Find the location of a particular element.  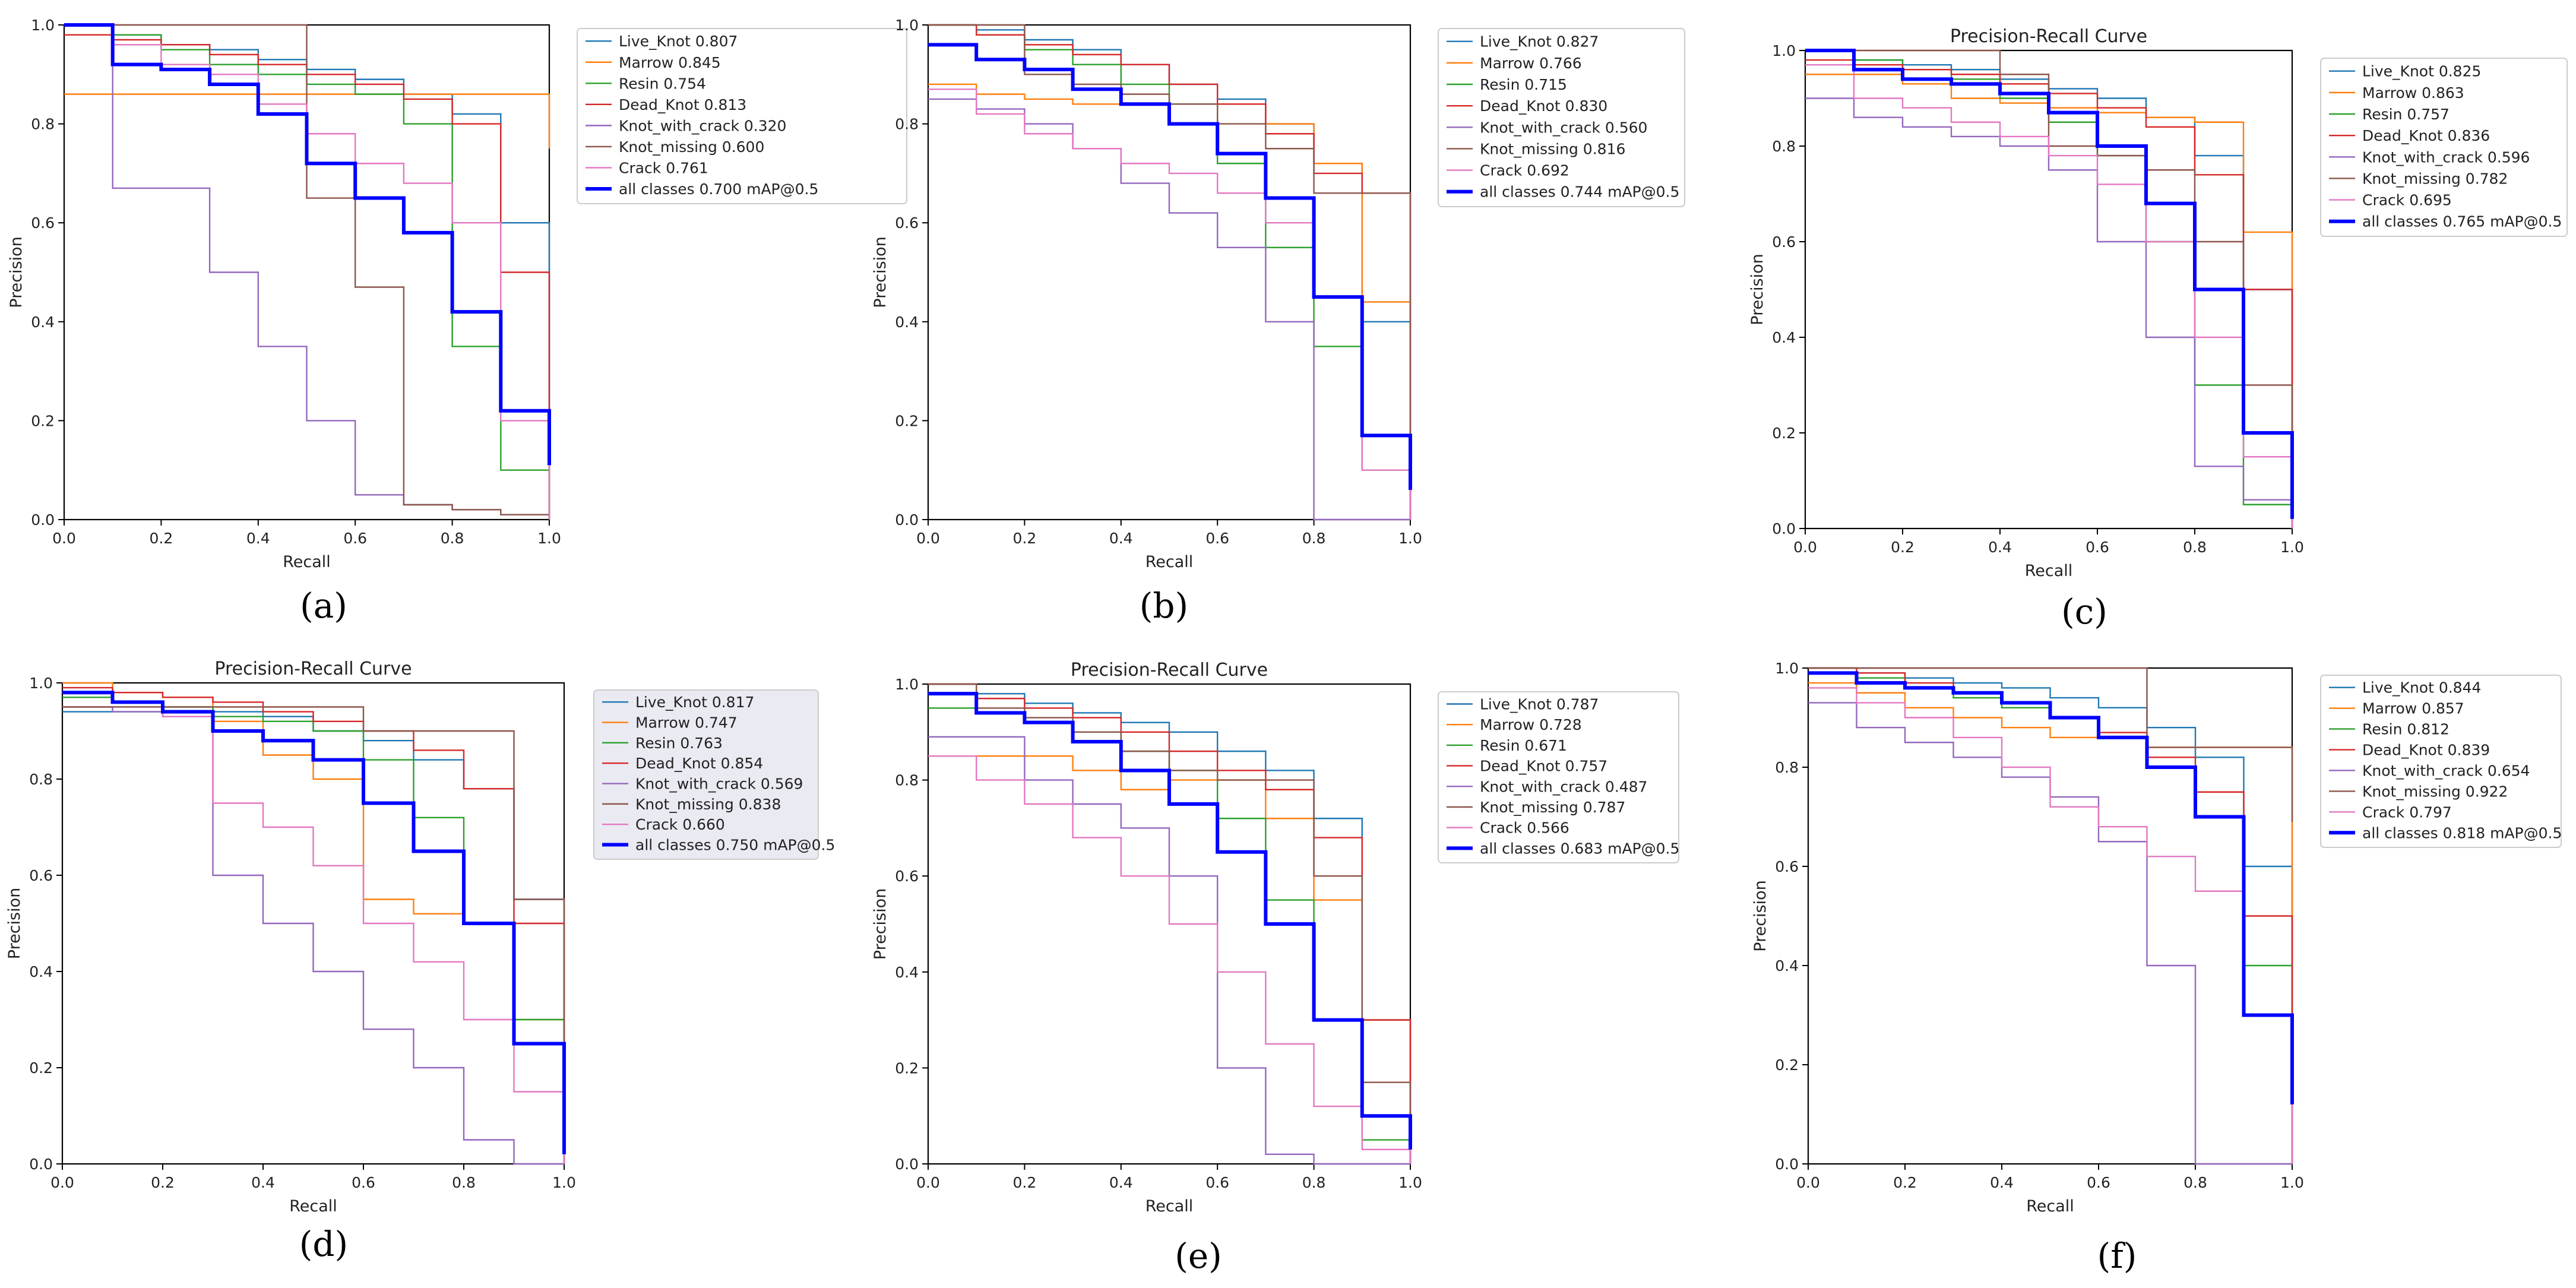

legend-entry: Marrow 0.857 is located at coordinates (2413, 708).